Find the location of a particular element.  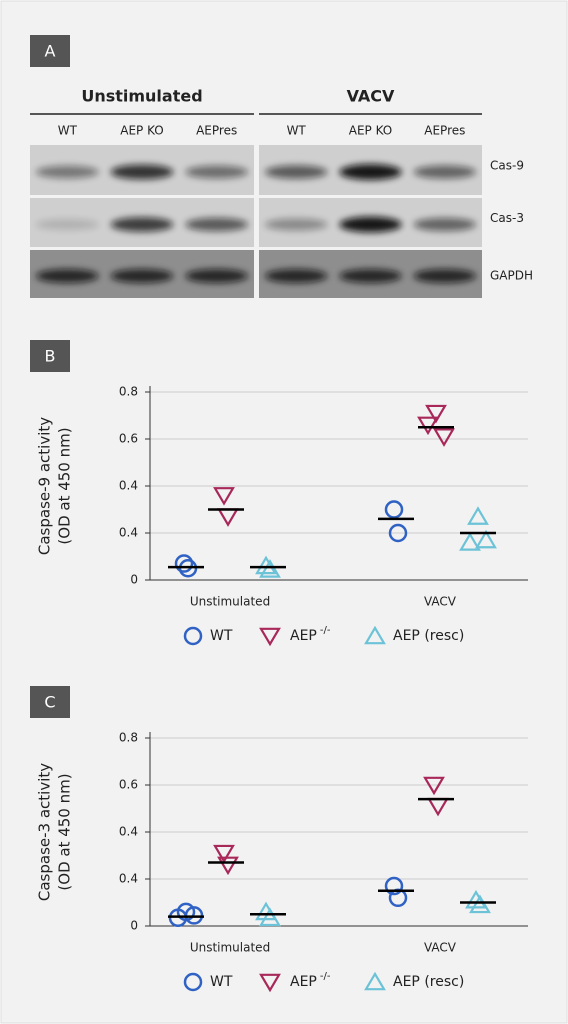

y-axis-label: Caspase-3 activity is located at coordinates (45, 832).